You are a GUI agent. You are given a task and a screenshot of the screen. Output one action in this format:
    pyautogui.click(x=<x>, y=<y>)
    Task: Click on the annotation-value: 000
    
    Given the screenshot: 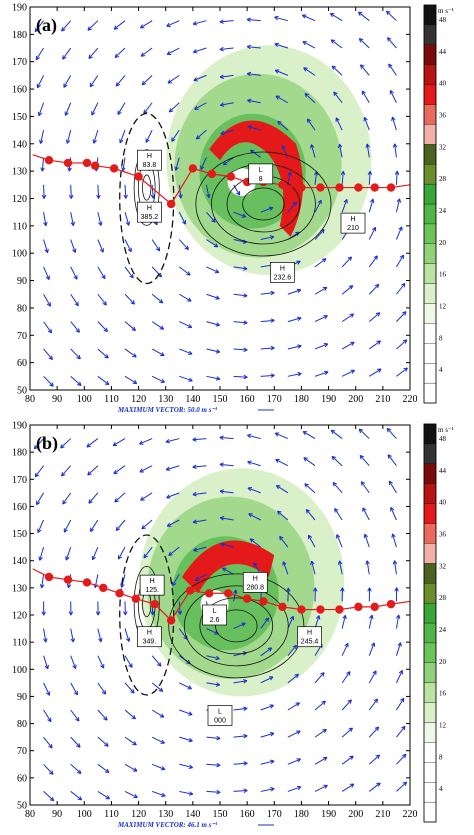 What is the action you would take?
    pyautogui.click(x=220, y=720)
    